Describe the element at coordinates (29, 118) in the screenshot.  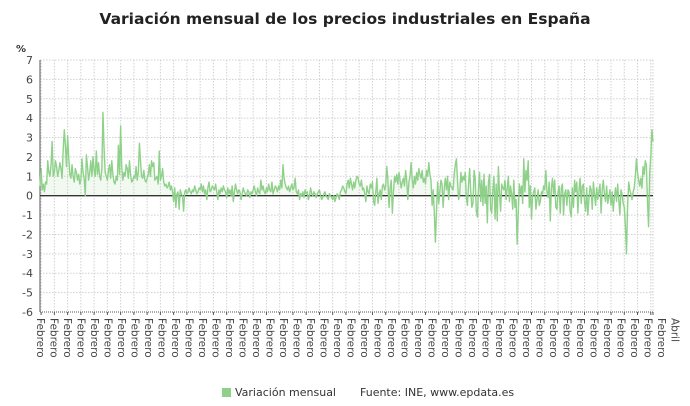
I see `y-tick-label: 4` at that location.